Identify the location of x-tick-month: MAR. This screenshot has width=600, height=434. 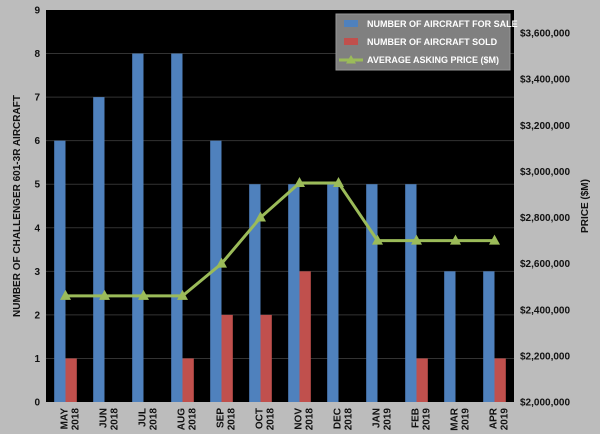
(455, 419).